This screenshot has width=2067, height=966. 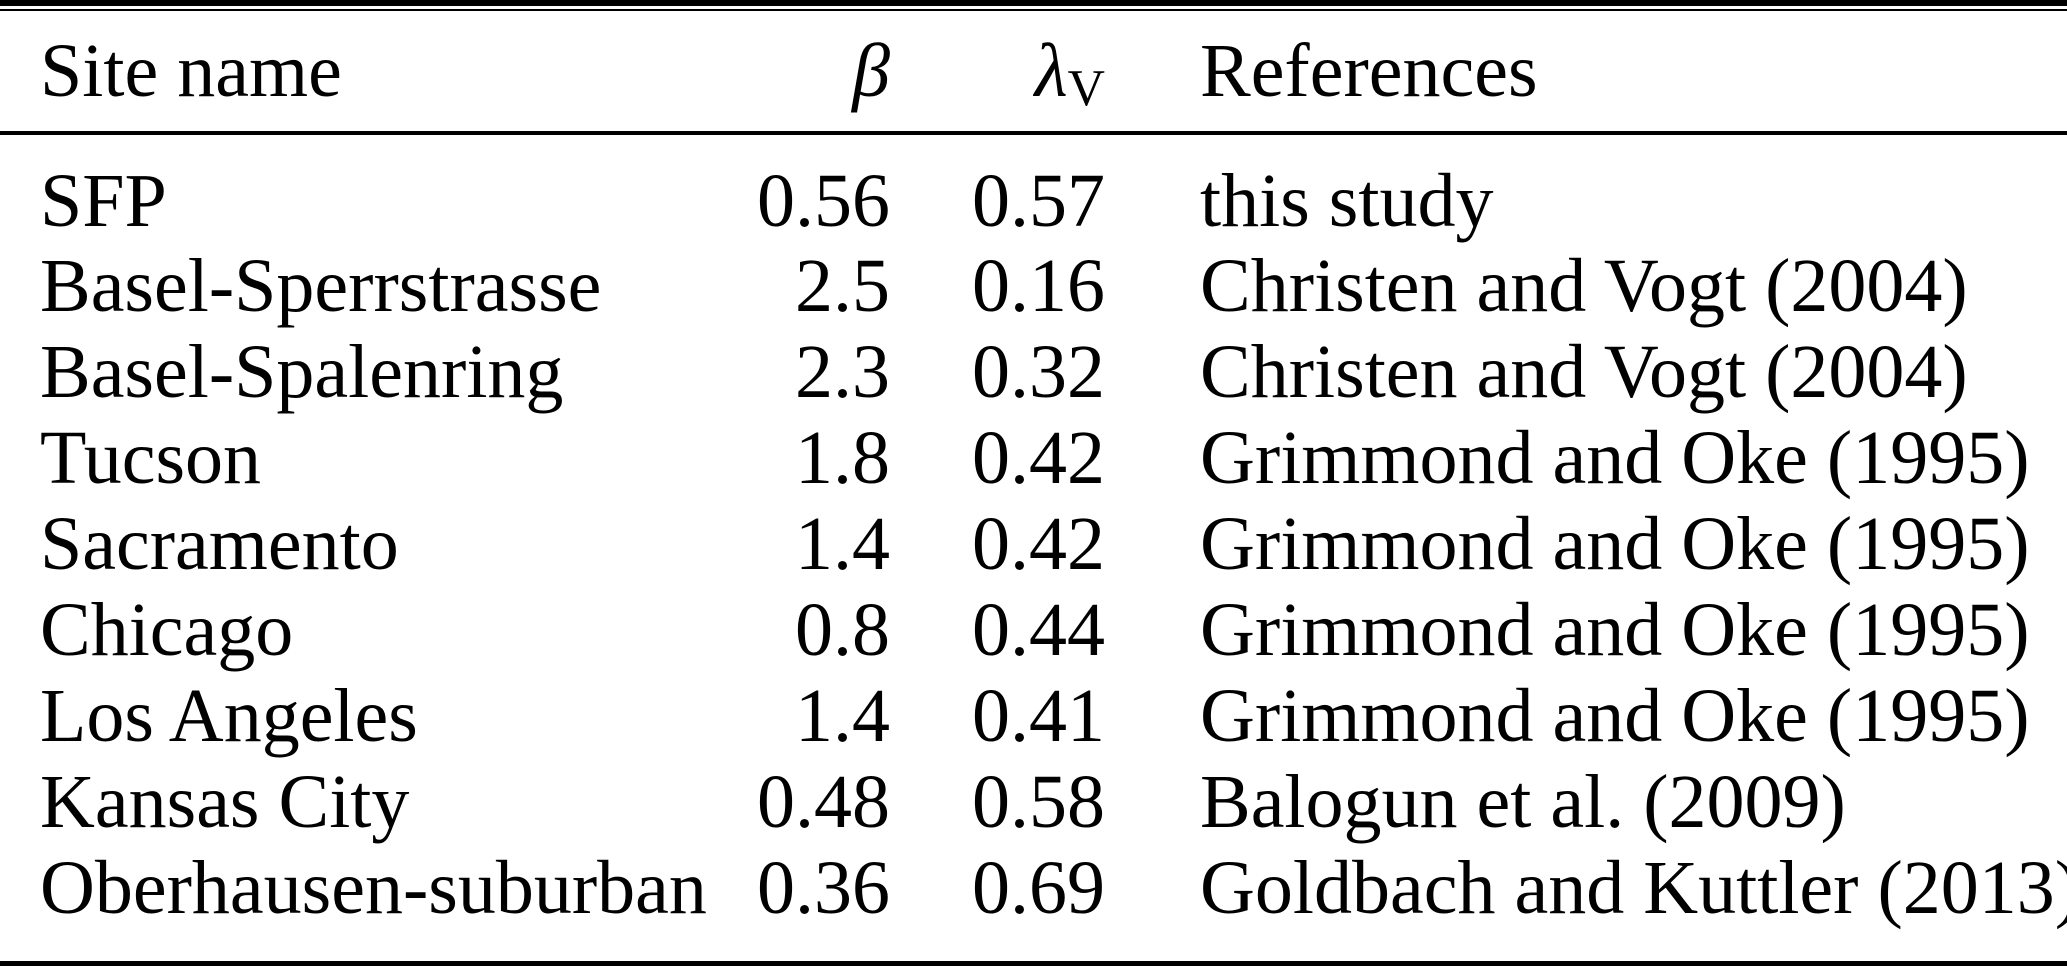 What do you see at coordinates (167, 630) in the screenshot?
I see `cell-site-name: Chicago` at bounding box center [167, 630].